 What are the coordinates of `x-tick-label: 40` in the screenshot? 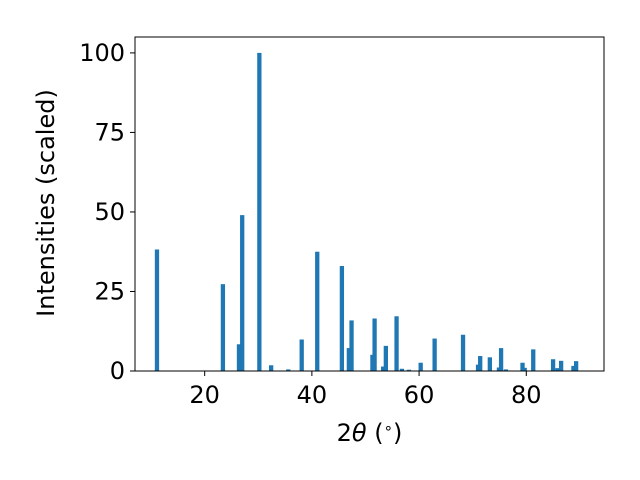 It's located at (312, 395).